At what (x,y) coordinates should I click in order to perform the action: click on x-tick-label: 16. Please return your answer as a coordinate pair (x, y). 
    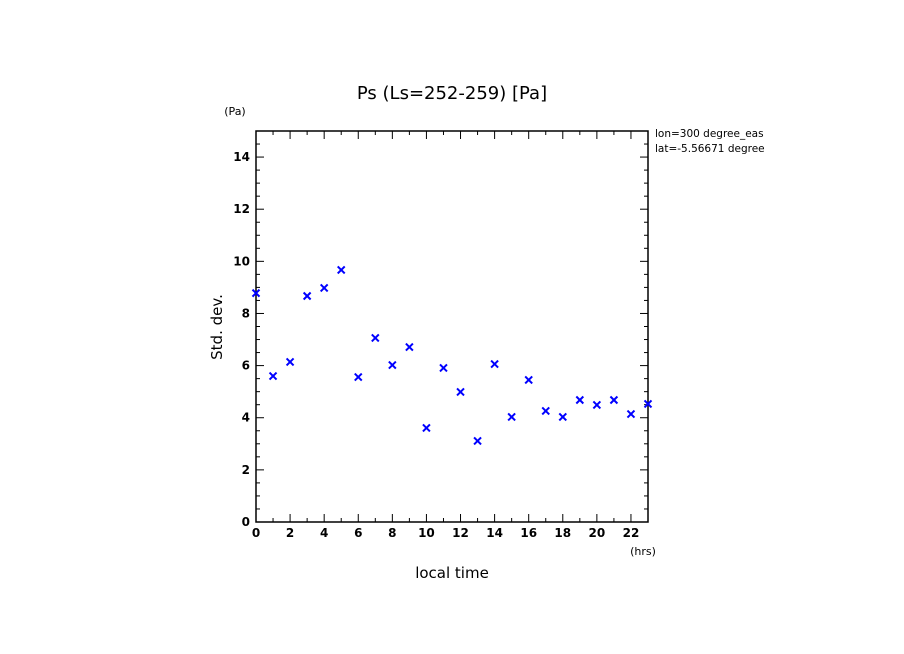
    Looking at the image, I should click on (528, 533).